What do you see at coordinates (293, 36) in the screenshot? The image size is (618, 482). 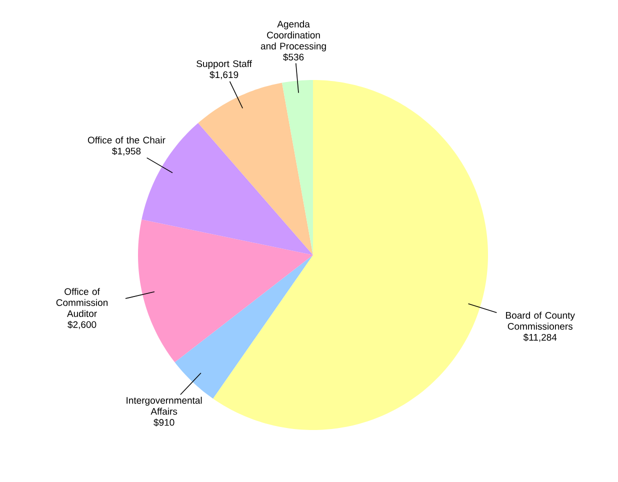 I see `slice-label: Agenda Coordination and Processing` at bounding box center [293, 36].